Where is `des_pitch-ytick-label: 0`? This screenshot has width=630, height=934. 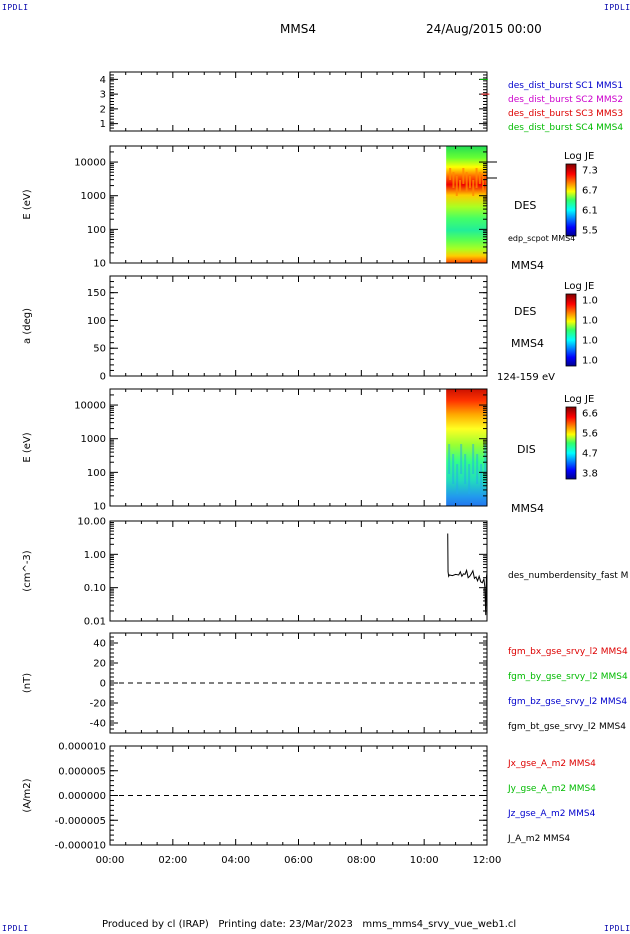 des_pitch-ytick-label: 0 is located at coordinates (103, 377).